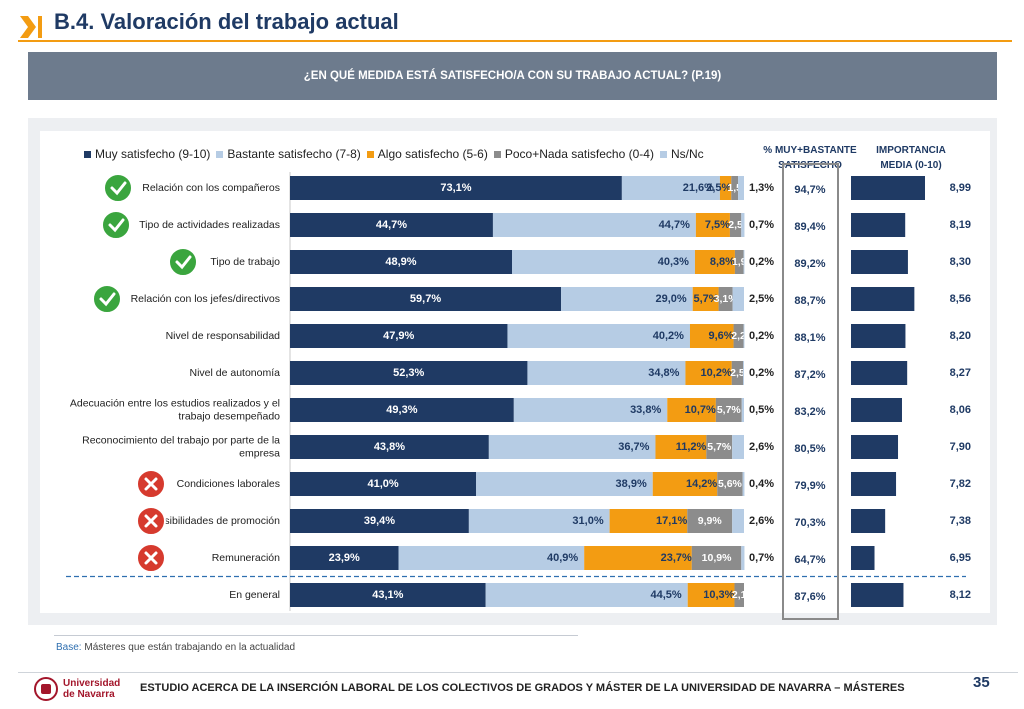  What do you see at coordinates (716, 373) in the screenshot?
I see `data-label: 10,2%` at bounding box center [716, 373].